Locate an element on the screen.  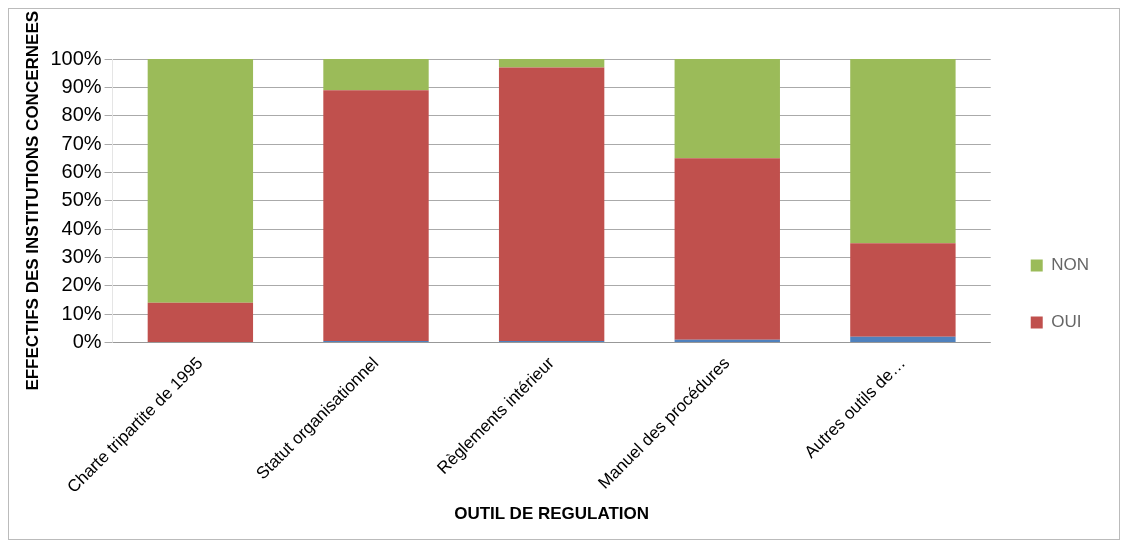
legend-label: OUI is located at coordinates (1066, 322).